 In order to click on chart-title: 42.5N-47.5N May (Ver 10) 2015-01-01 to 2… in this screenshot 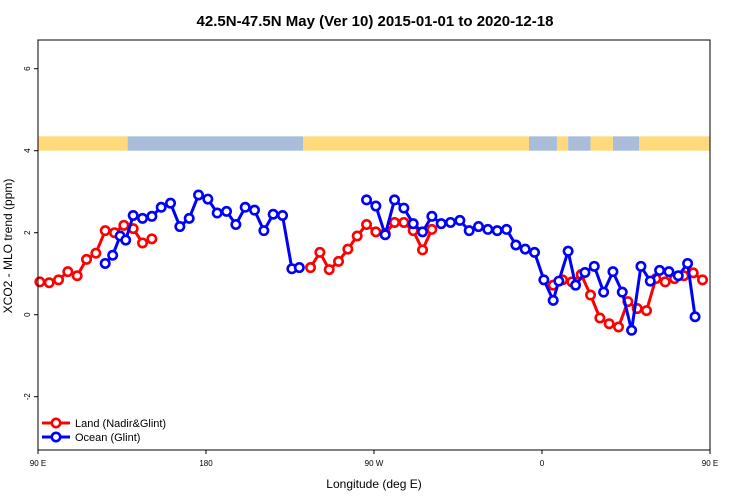, I will do `click(375, 21)`.